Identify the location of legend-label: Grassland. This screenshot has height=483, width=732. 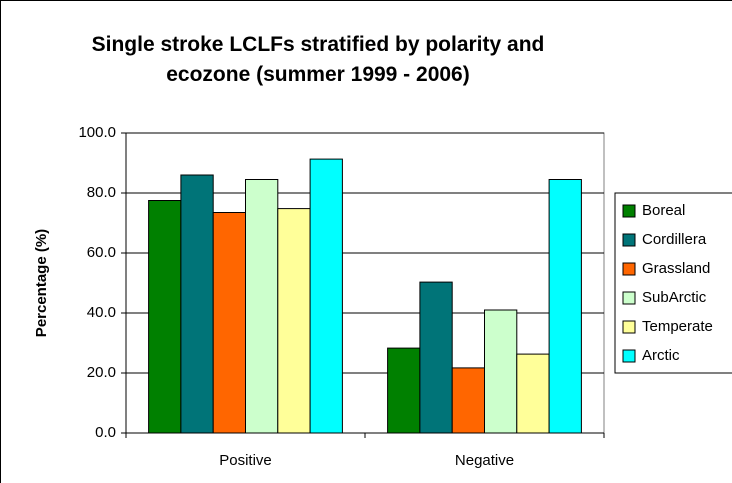
(676, 268).